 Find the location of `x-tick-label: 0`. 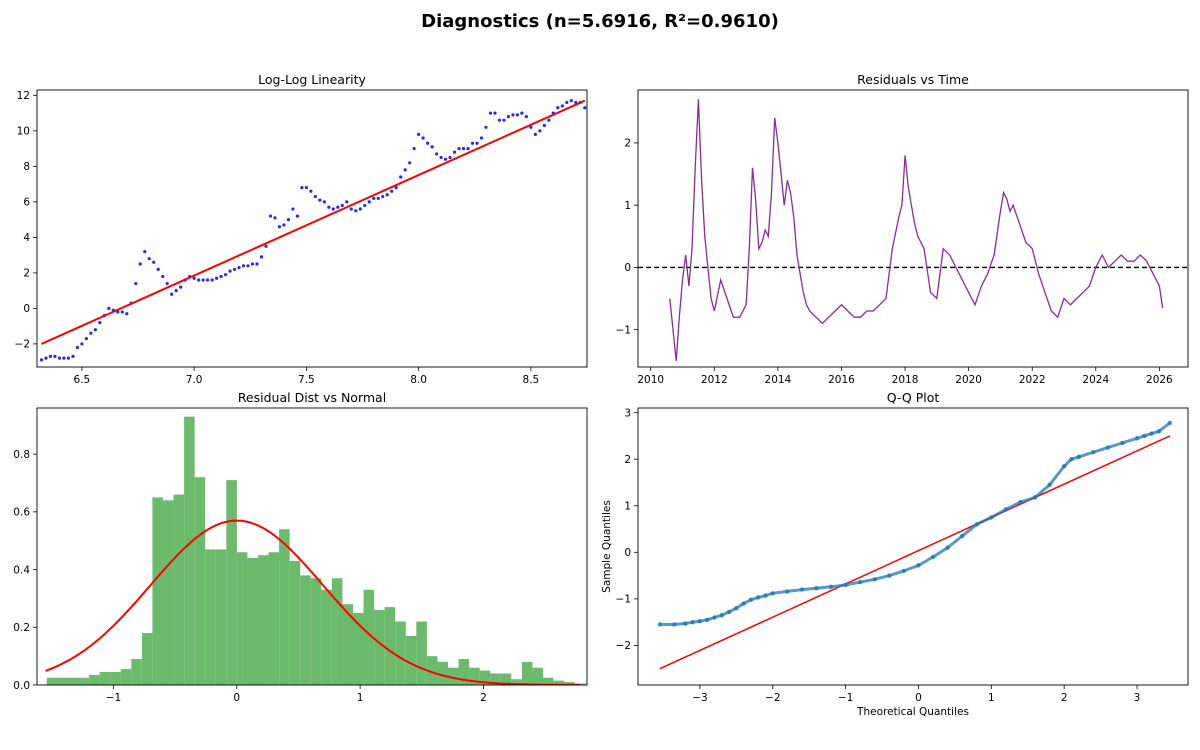

x-tick-label: 0 is located at coordinates (918, 698).